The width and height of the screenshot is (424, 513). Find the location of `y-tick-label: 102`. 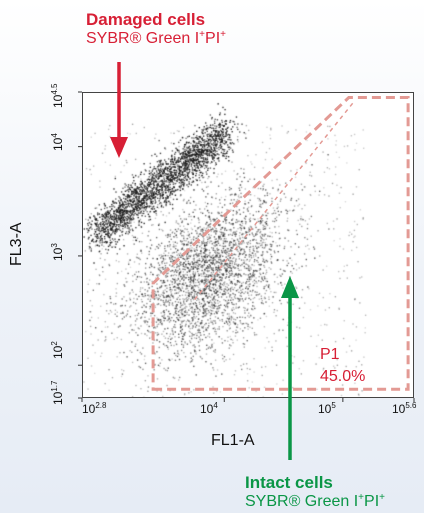

y-tick-label: 102 is located at coordinates (57, 350).